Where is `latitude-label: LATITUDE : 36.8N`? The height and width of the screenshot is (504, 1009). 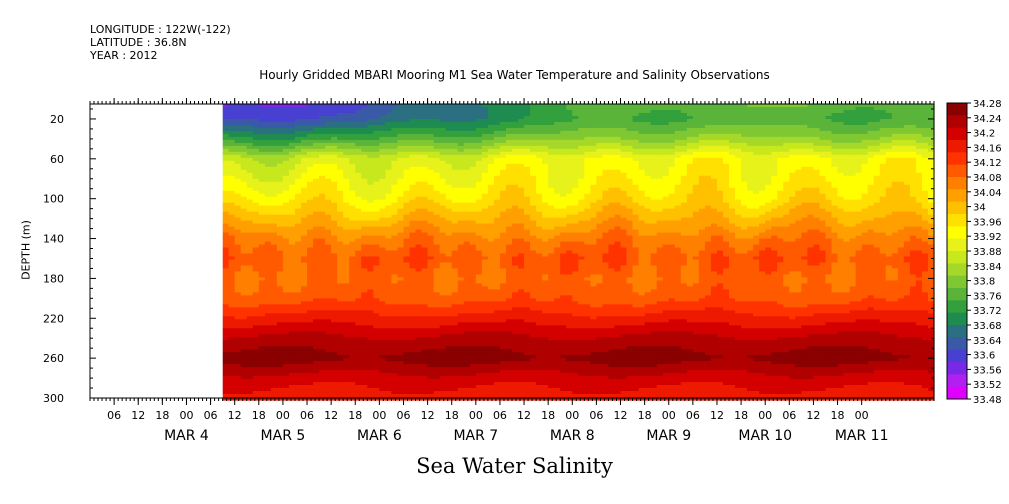 latitude-label: LATITUDE : 36.8N is located at coordinates (138, 42).